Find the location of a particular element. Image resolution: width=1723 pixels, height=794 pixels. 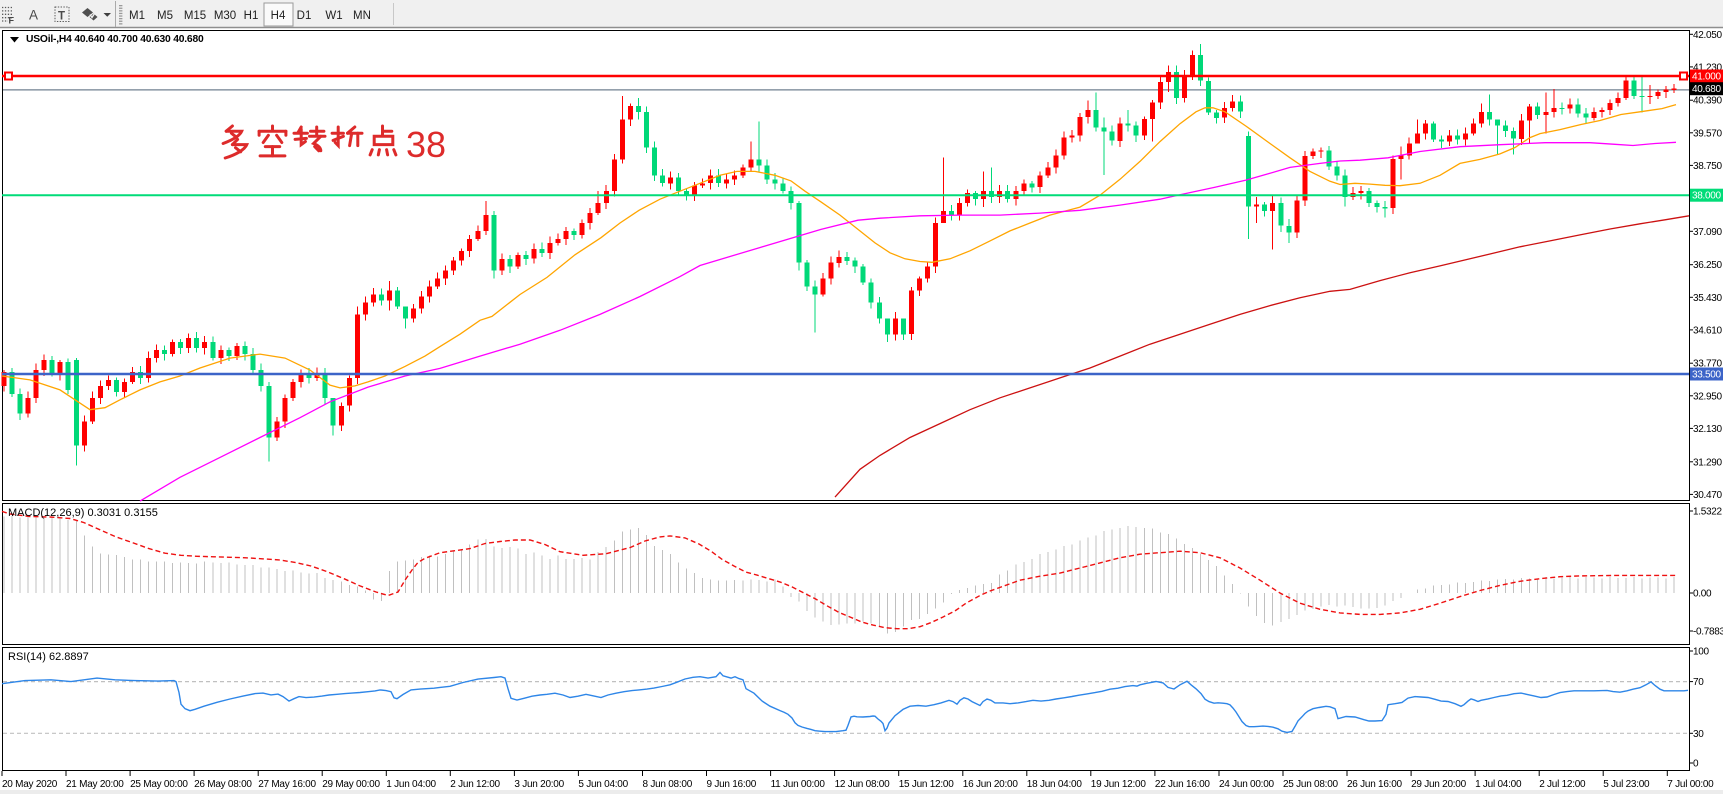

svg-text: H4 is located at coordinates (278, 16).